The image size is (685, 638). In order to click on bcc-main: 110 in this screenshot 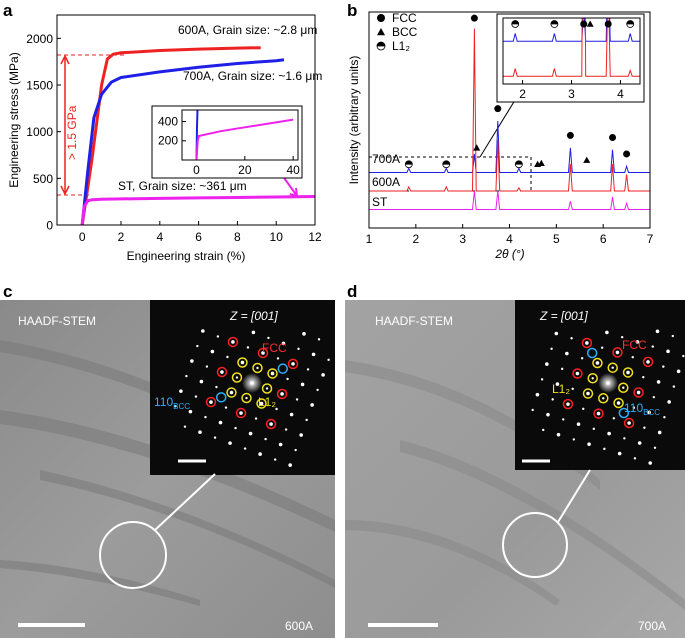, I will do `click(633, 408)`.